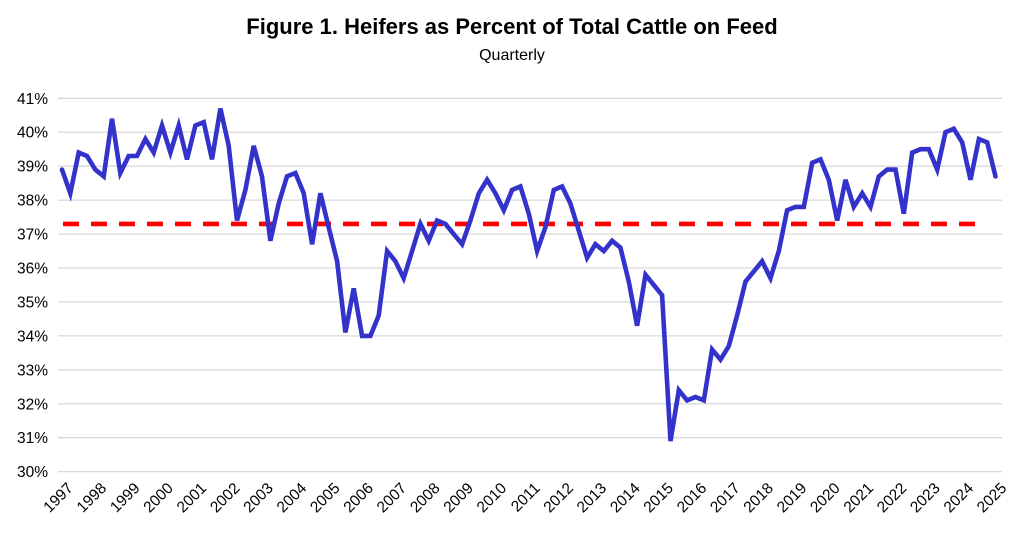 This screenshot has height=541, width=1024. Describe the element at coordinates (32, 201) in the screenshot. I see `y-tick-label: 38%` at that location.